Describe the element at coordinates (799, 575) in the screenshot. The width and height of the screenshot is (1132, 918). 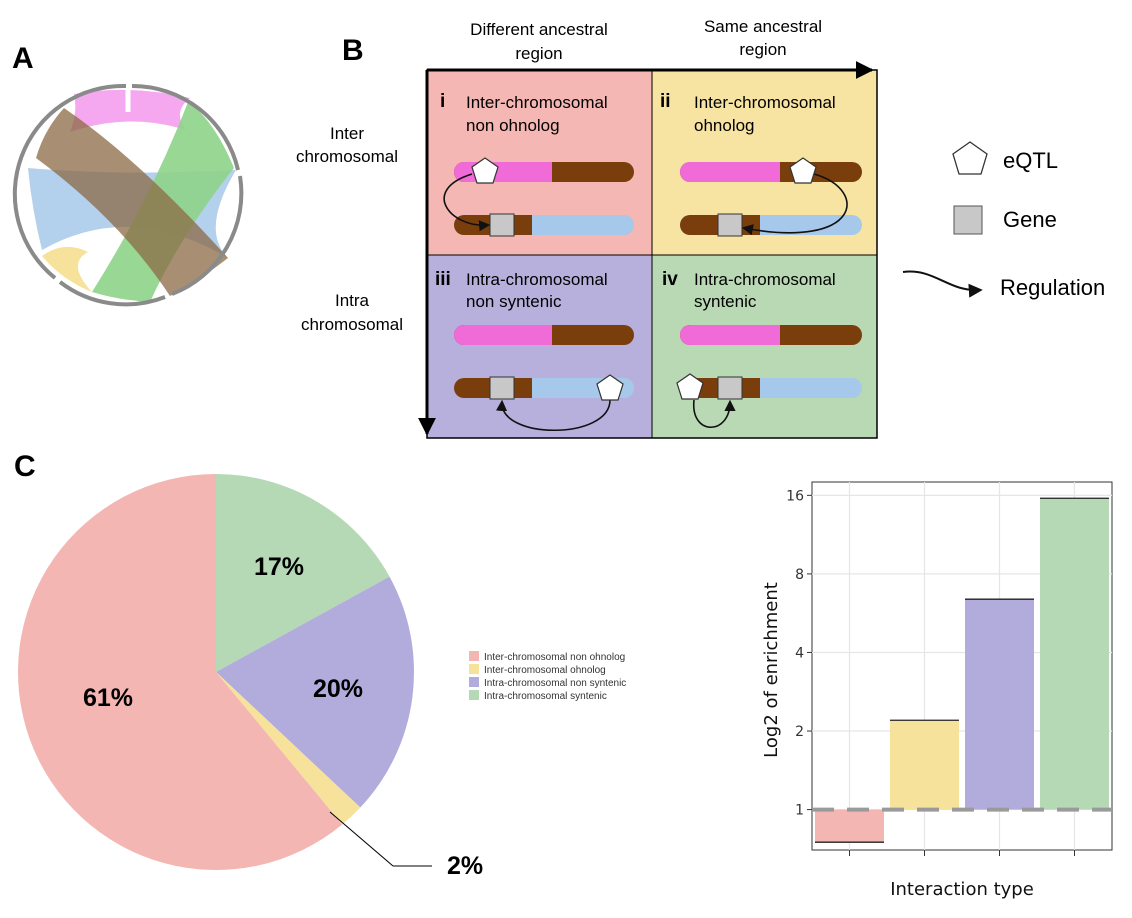
I see `y-tick-label: 8` at that location.